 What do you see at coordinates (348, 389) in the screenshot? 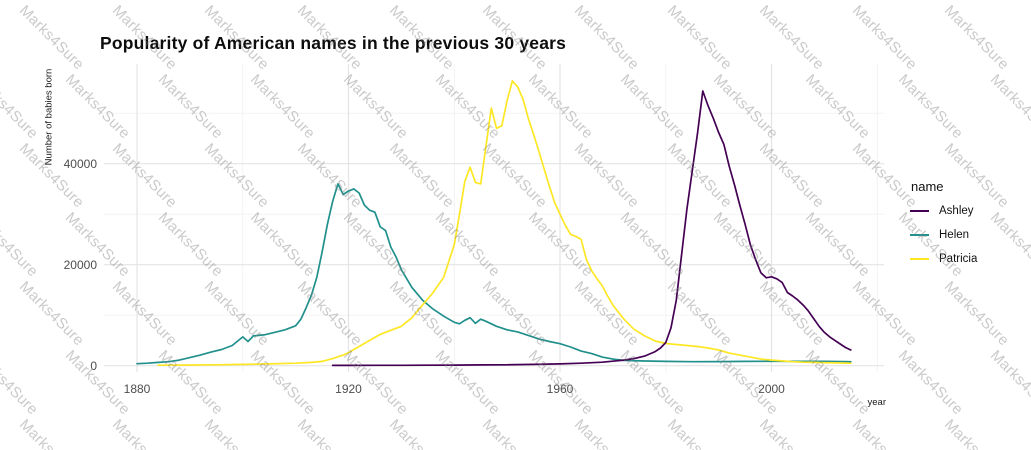
I see `x-tick-label-1920: 1920` at bounding box center [348, 389].